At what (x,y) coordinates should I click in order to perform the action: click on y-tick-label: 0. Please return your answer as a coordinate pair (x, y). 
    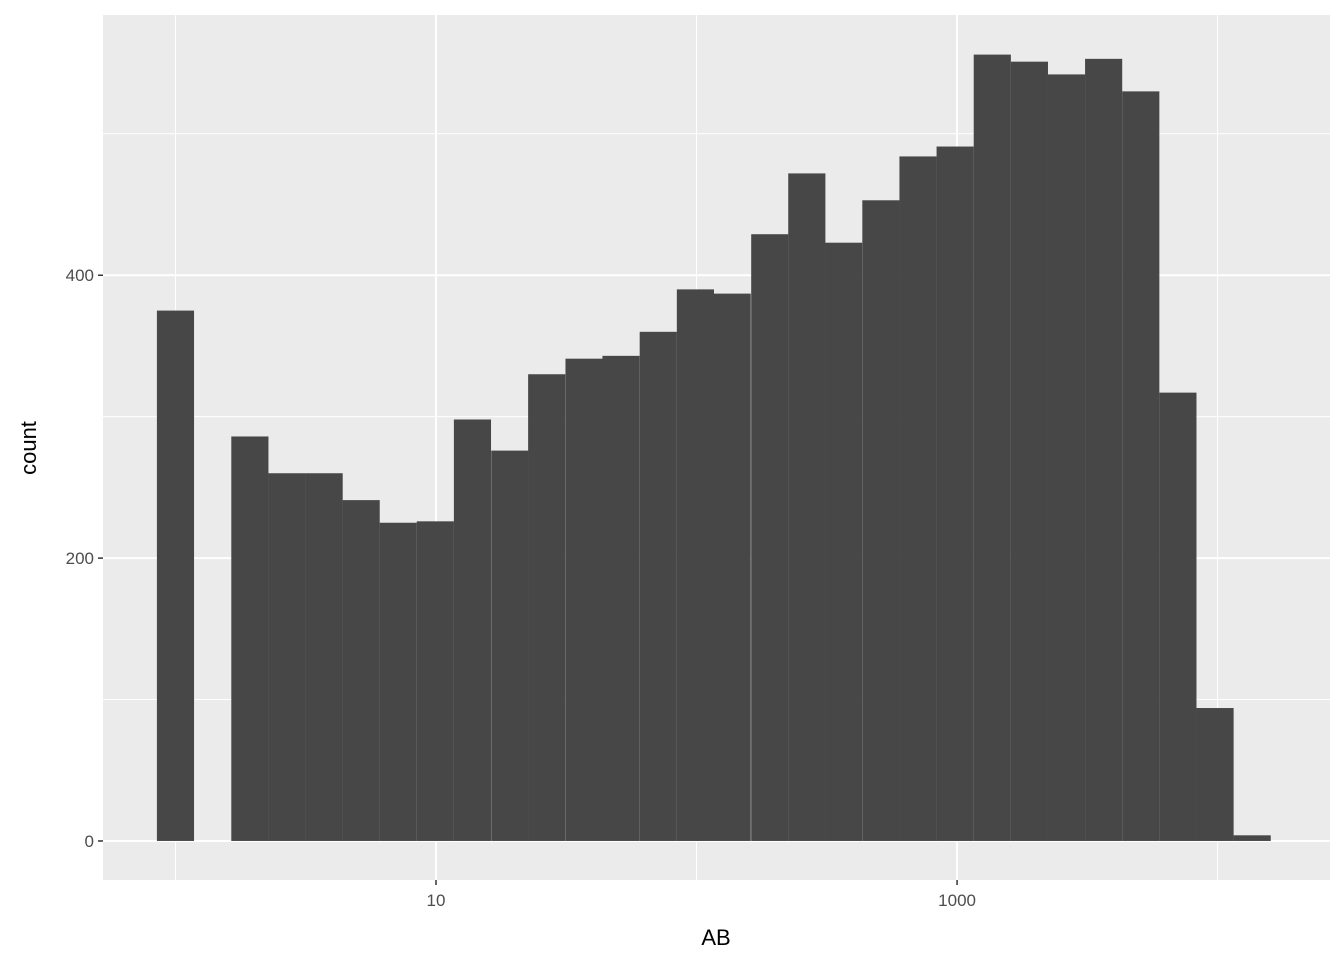
    Looking at the image, I should click on (89, 841).